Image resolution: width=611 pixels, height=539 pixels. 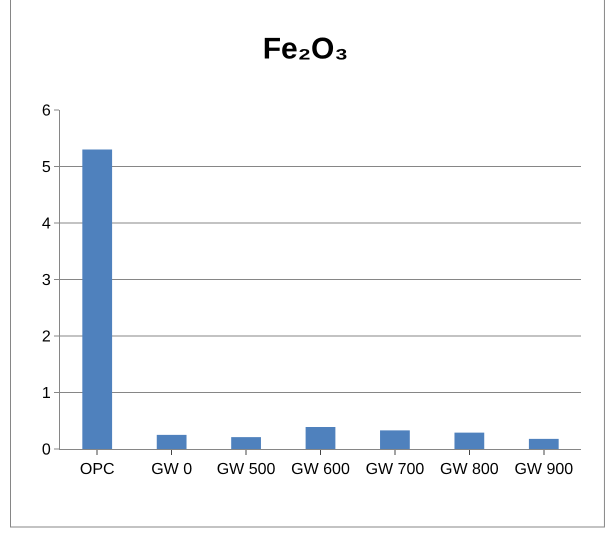 I want to click on x-tick-label: GW 700, so click(x=395, y=469).